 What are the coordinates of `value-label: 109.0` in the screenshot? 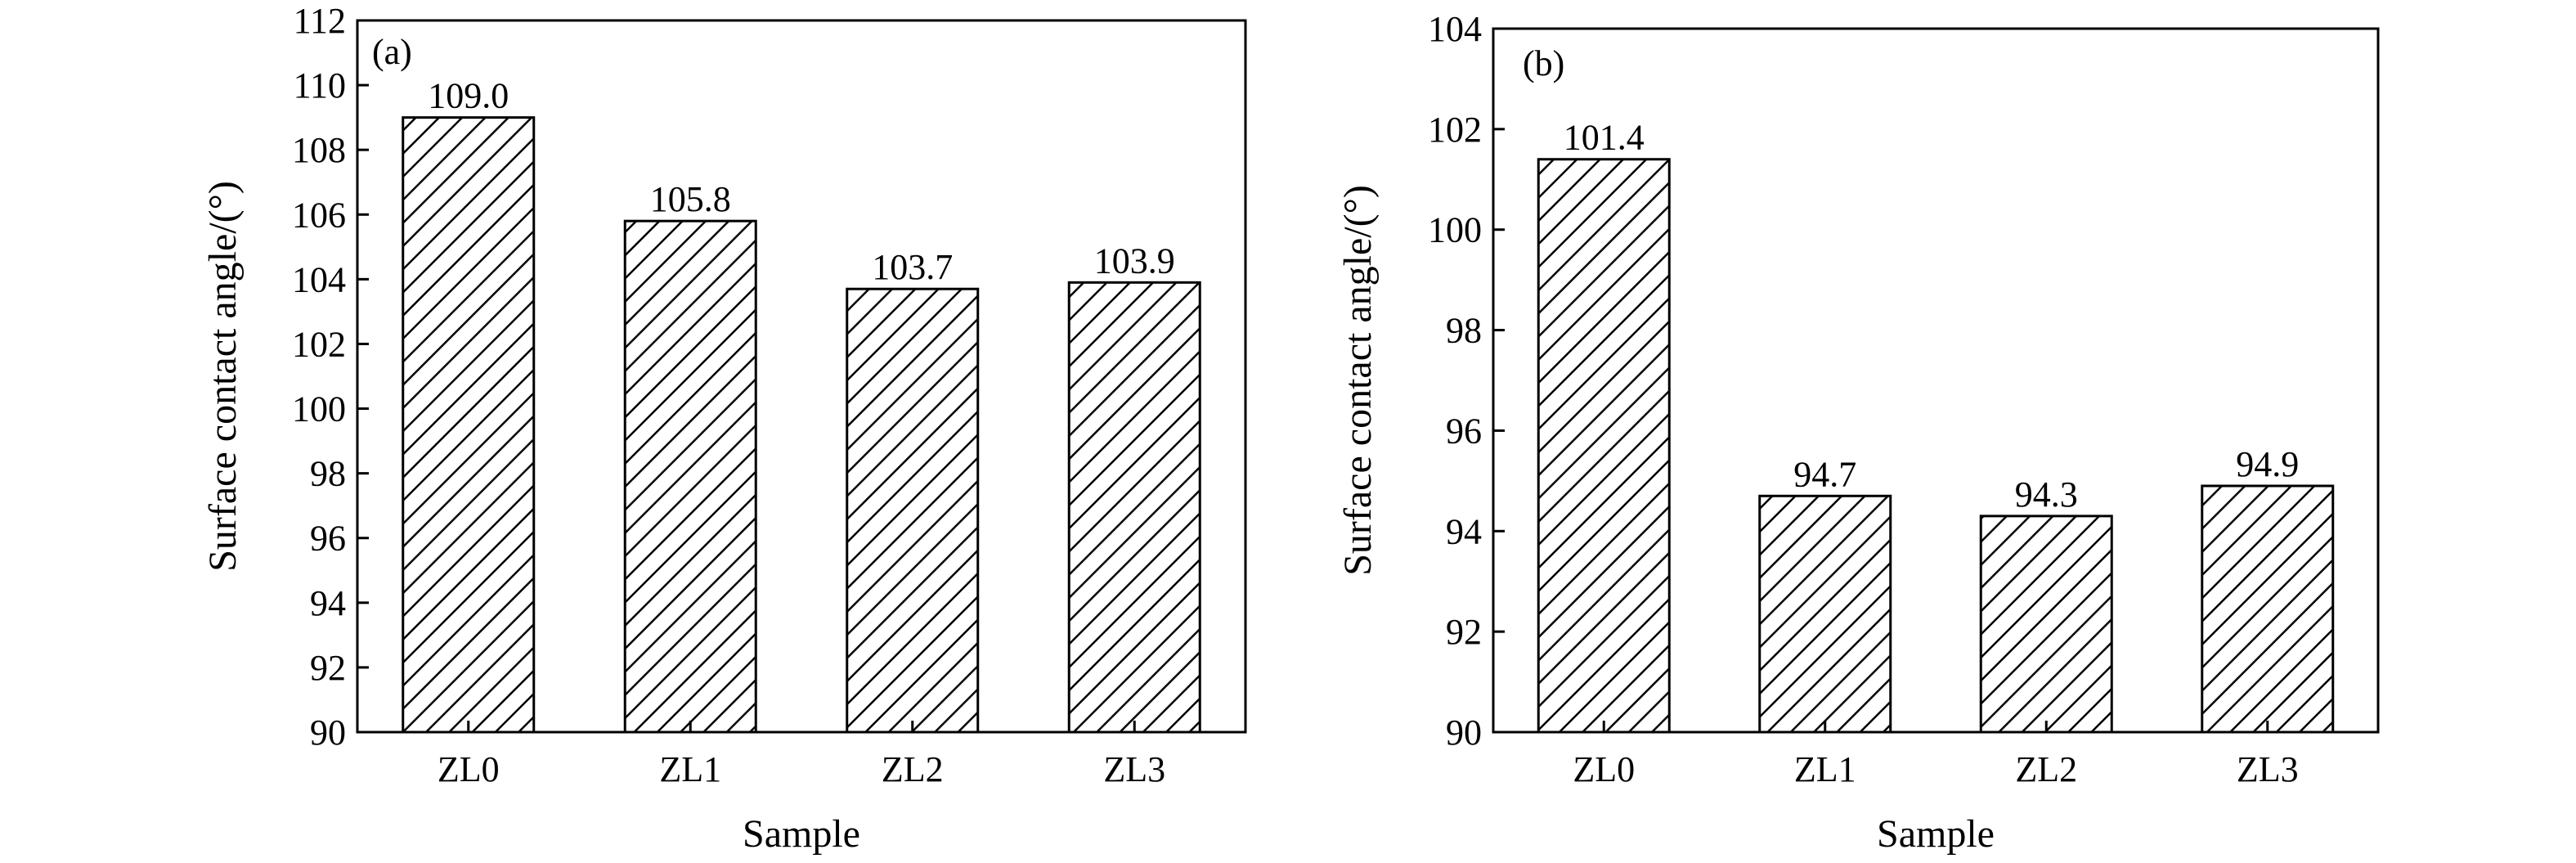 It's located at (468, 96).